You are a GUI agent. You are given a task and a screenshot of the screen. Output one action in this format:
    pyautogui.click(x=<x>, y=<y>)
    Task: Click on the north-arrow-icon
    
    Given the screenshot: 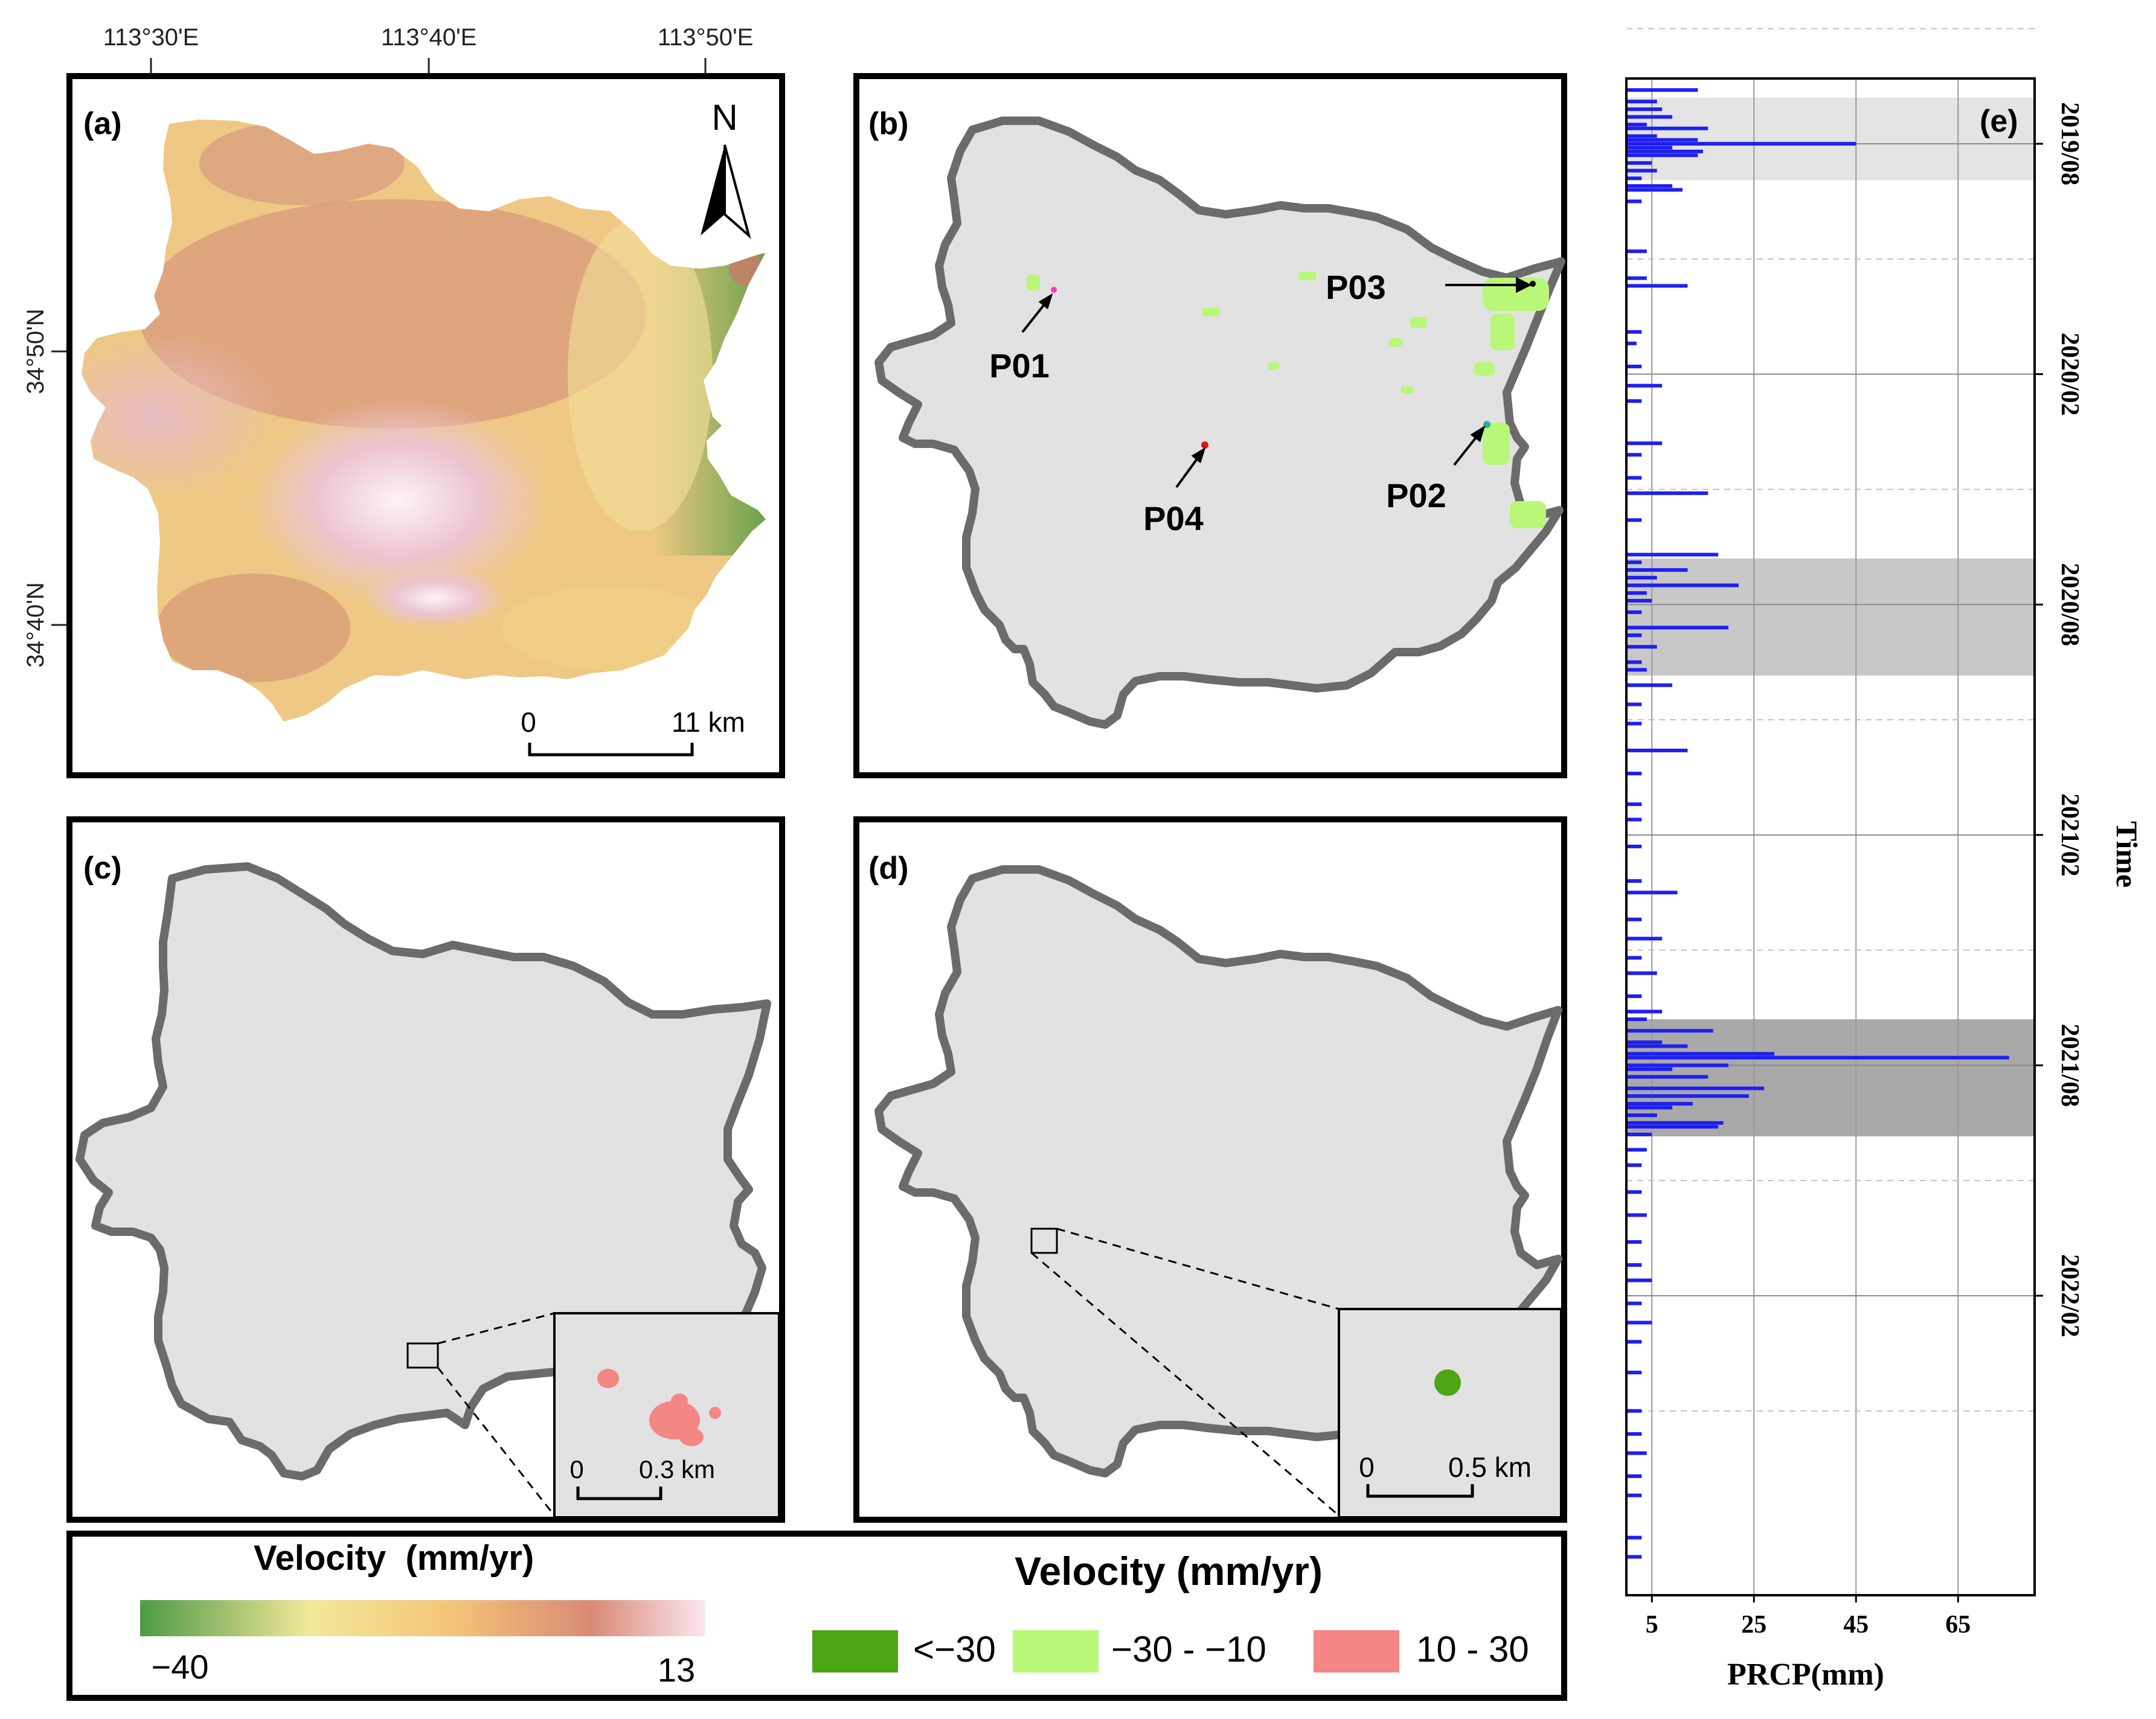 What is the action you would take?
    pyautogui.click(x=726, y=191)
    